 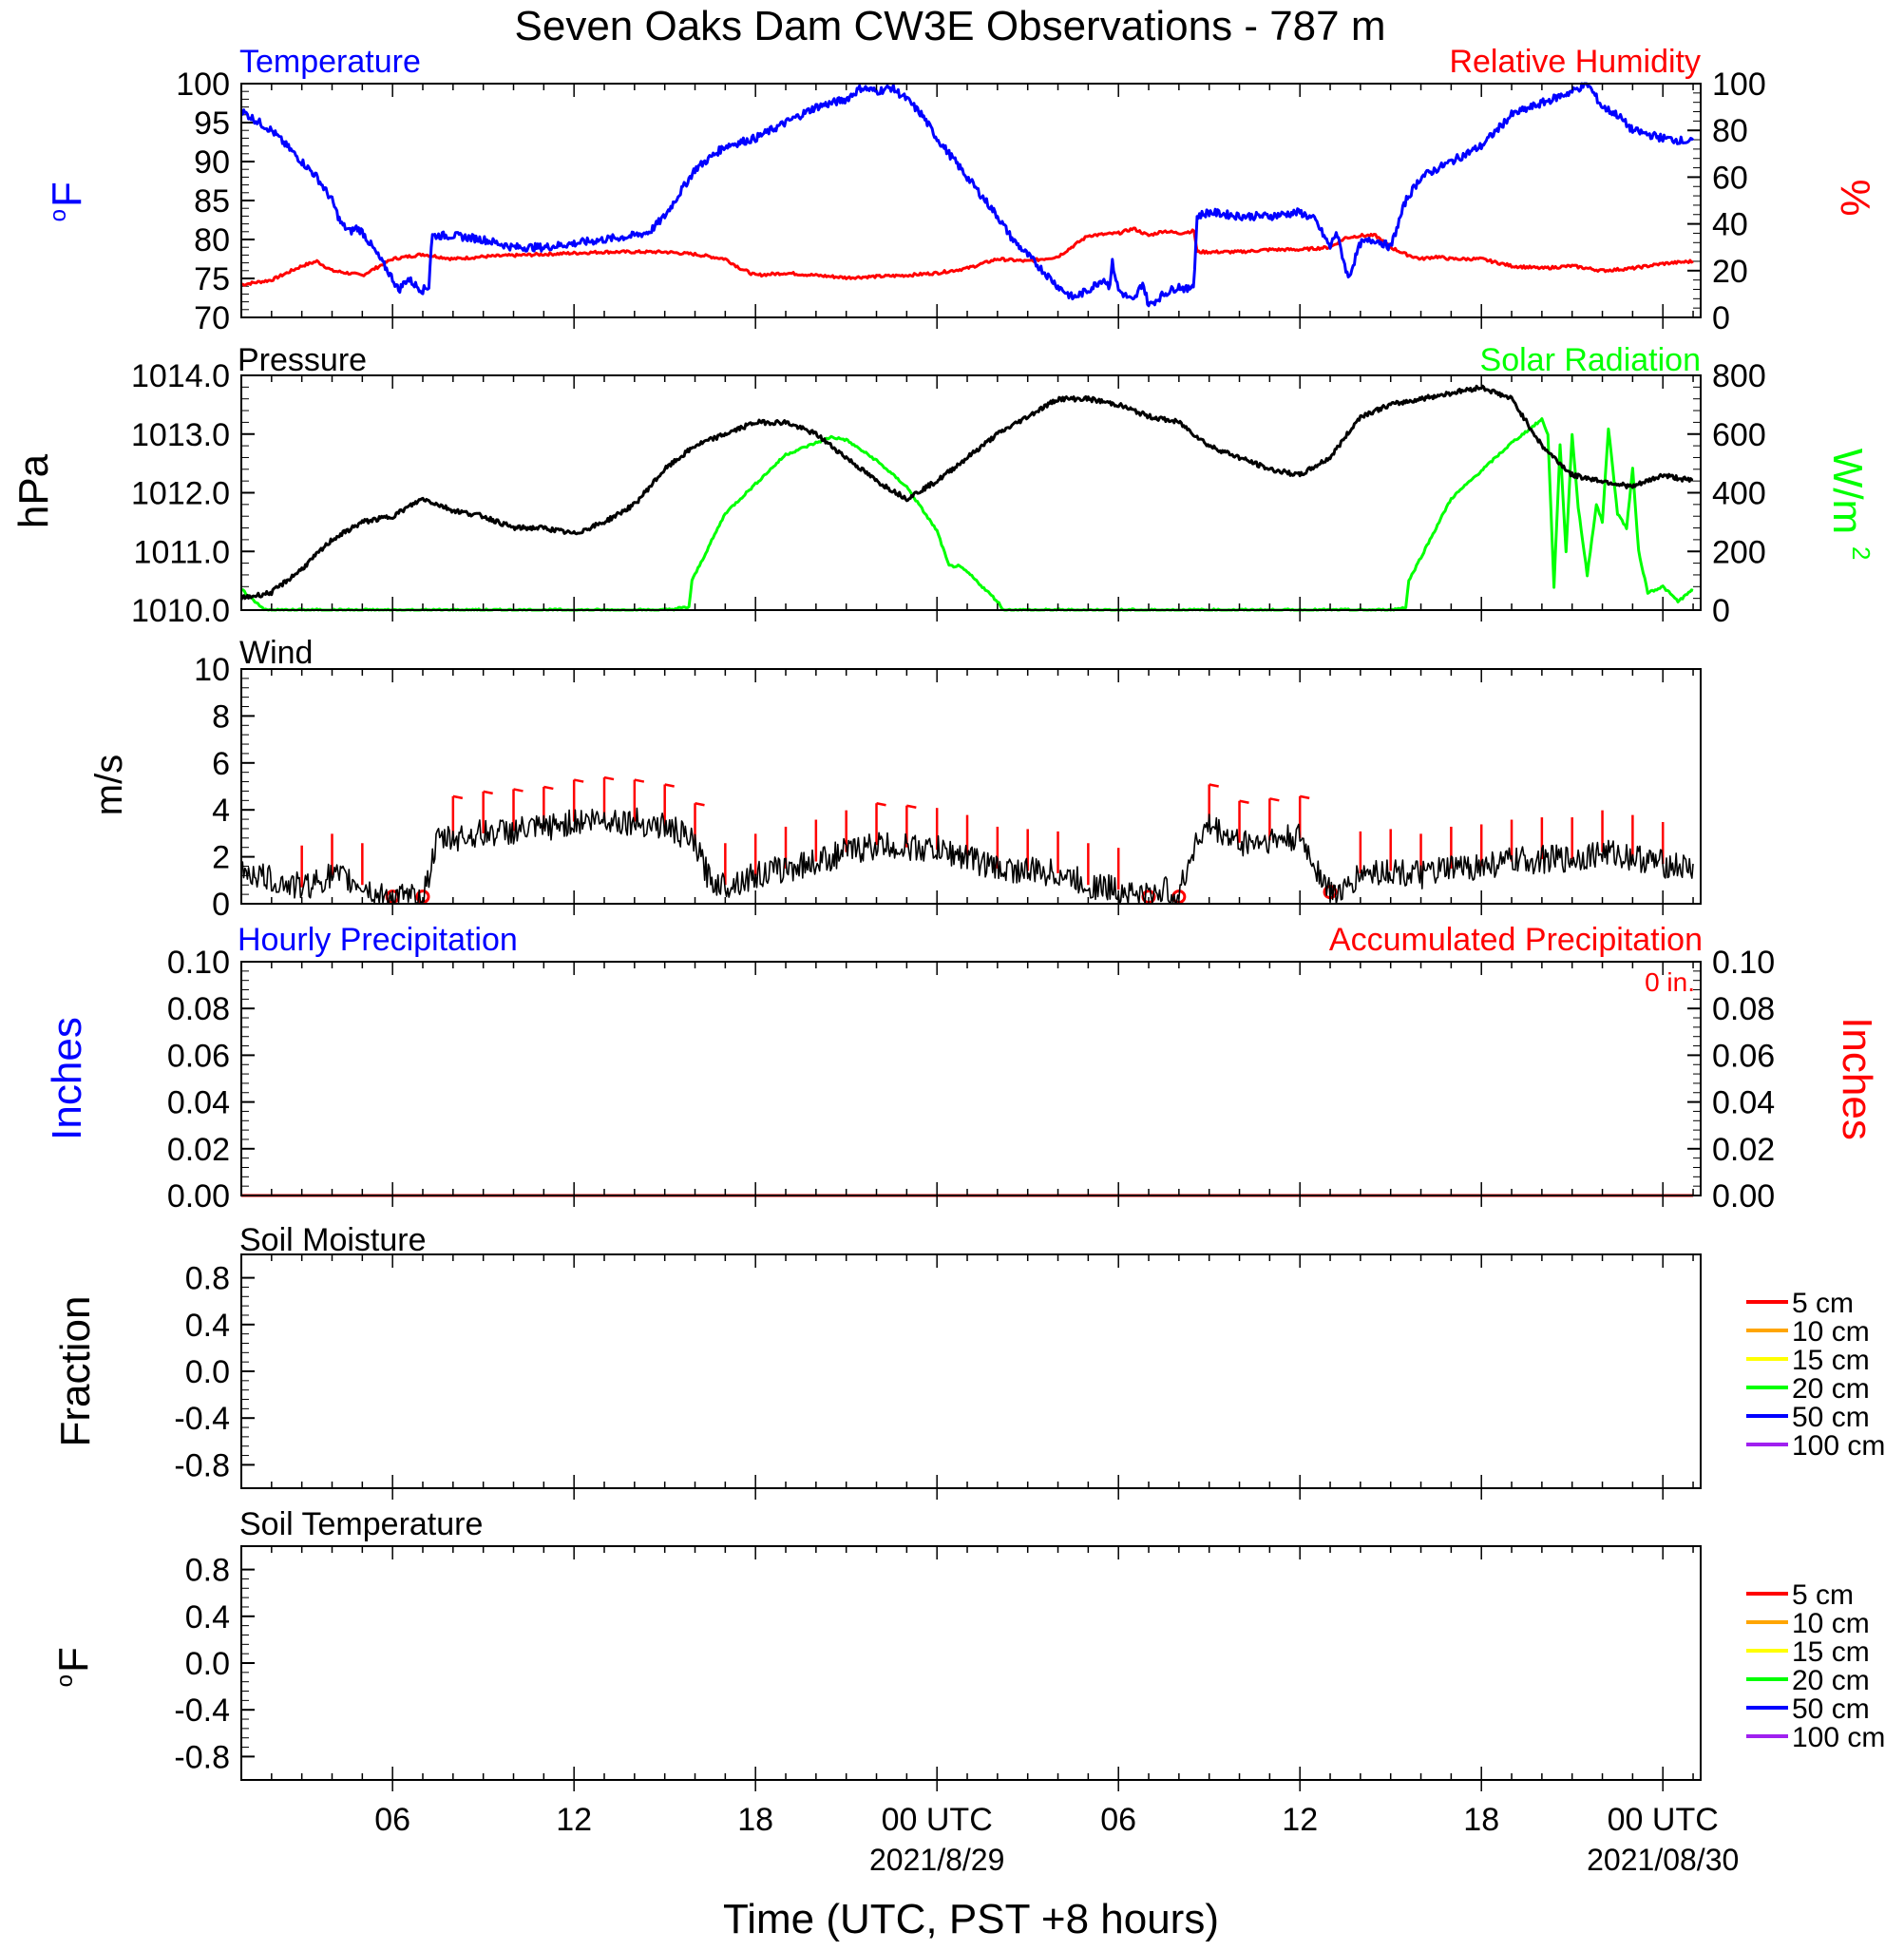 I want to click on legend-label: 20 cm, so click(x=1831, y=1389).